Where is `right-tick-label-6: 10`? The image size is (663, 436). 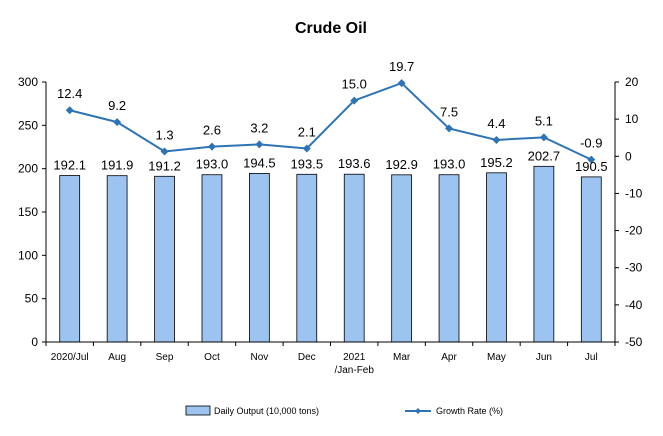
right-tick-label-6: 10 is located at coordinates (632, 119).